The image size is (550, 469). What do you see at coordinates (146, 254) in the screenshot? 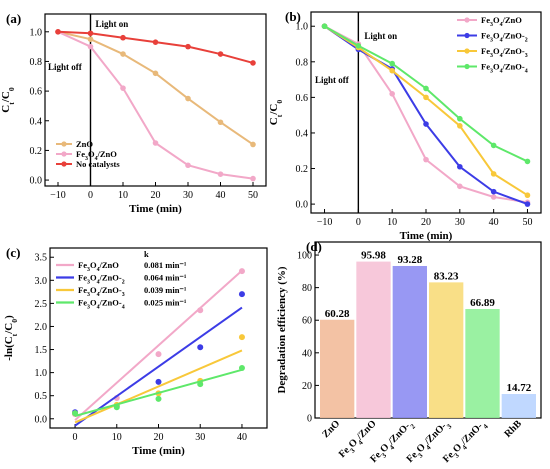
I see `legend-header: k` at bounding box center [146, 254].